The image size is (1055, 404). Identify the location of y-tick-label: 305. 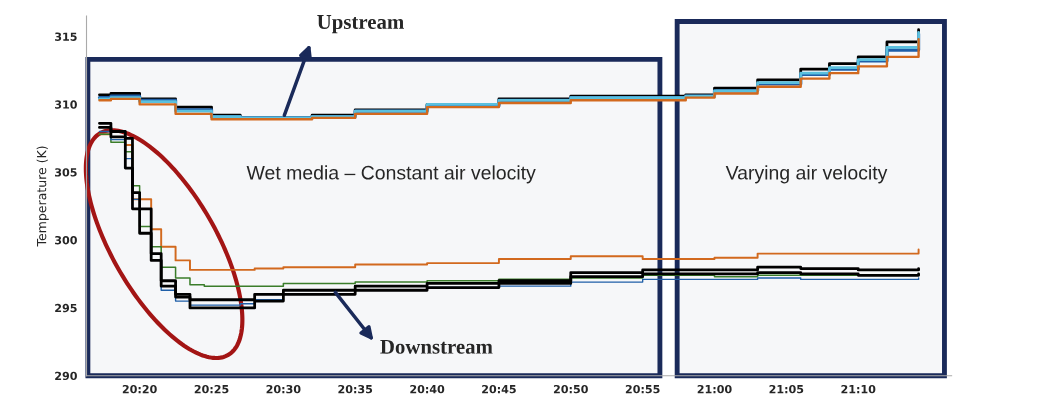
(66, 172).